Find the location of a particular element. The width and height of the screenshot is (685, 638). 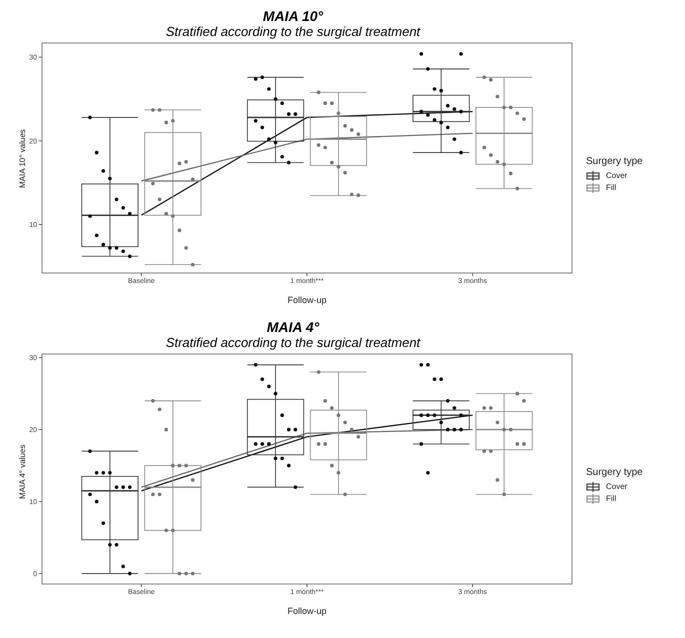

chart-title: MAIA 10° is located at coordinates (293, 16).